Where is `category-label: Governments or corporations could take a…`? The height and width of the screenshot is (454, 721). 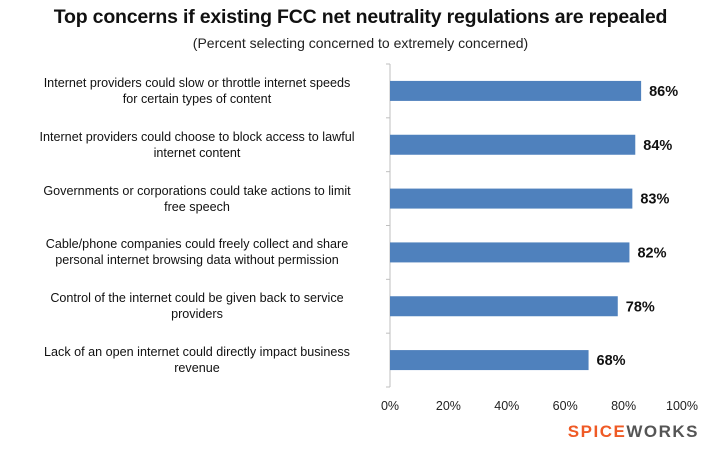
category-label: Governments or corporations could take a… is located at coordinates (197, 199).